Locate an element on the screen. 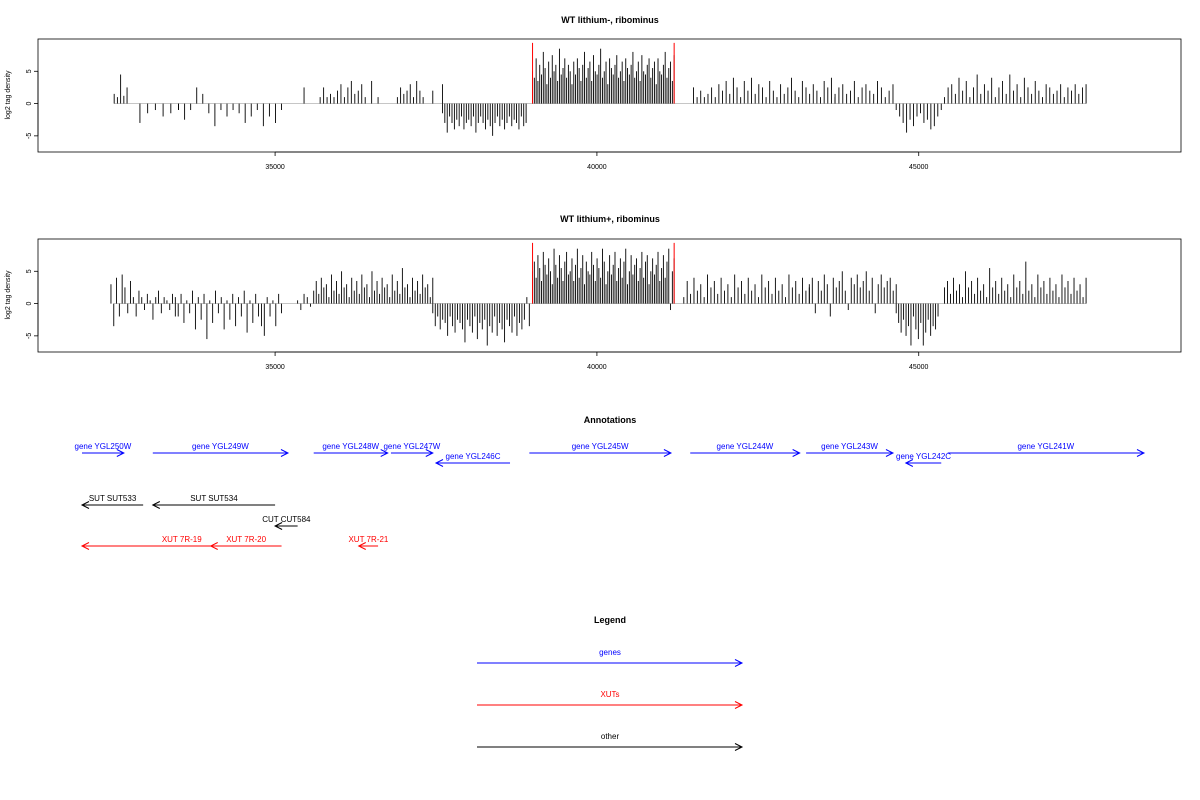  gene-feature-label: gene YGL242C is located at coordinates (923, 456).